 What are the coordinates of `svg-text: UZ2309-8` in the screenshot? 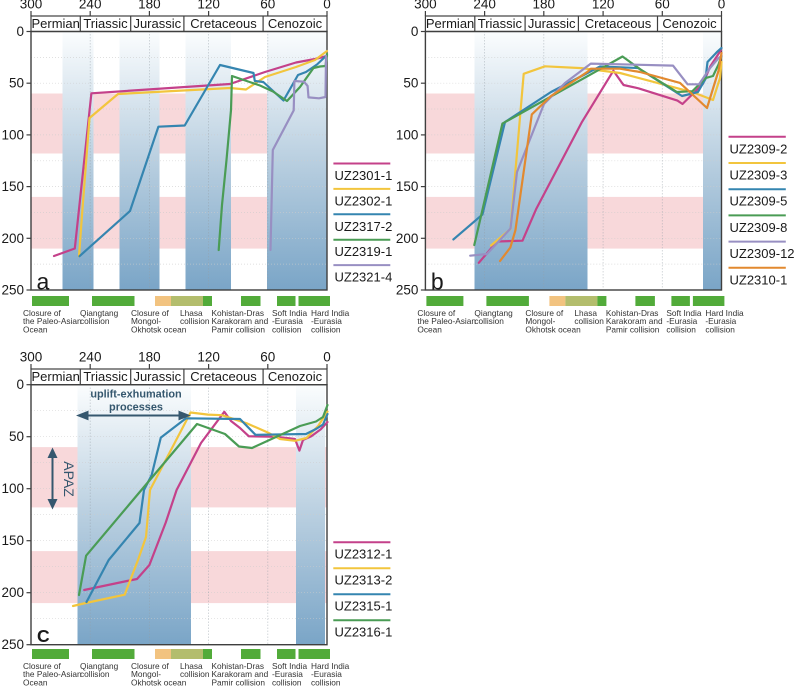 It's located at (759, 227).